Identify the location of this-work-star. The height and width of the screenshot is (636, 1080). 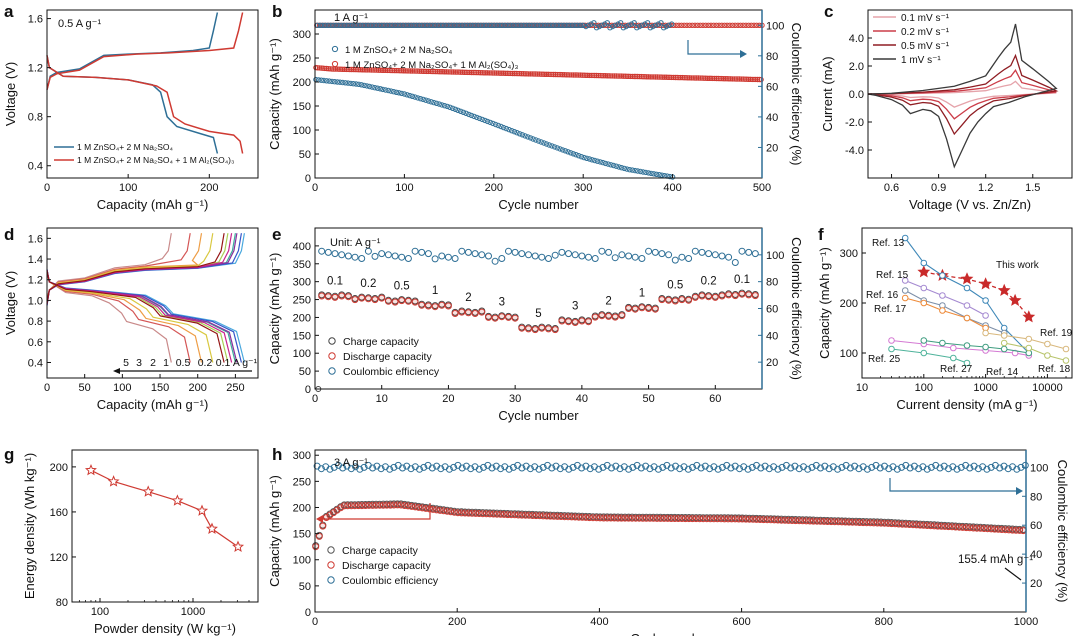
(967, 278).